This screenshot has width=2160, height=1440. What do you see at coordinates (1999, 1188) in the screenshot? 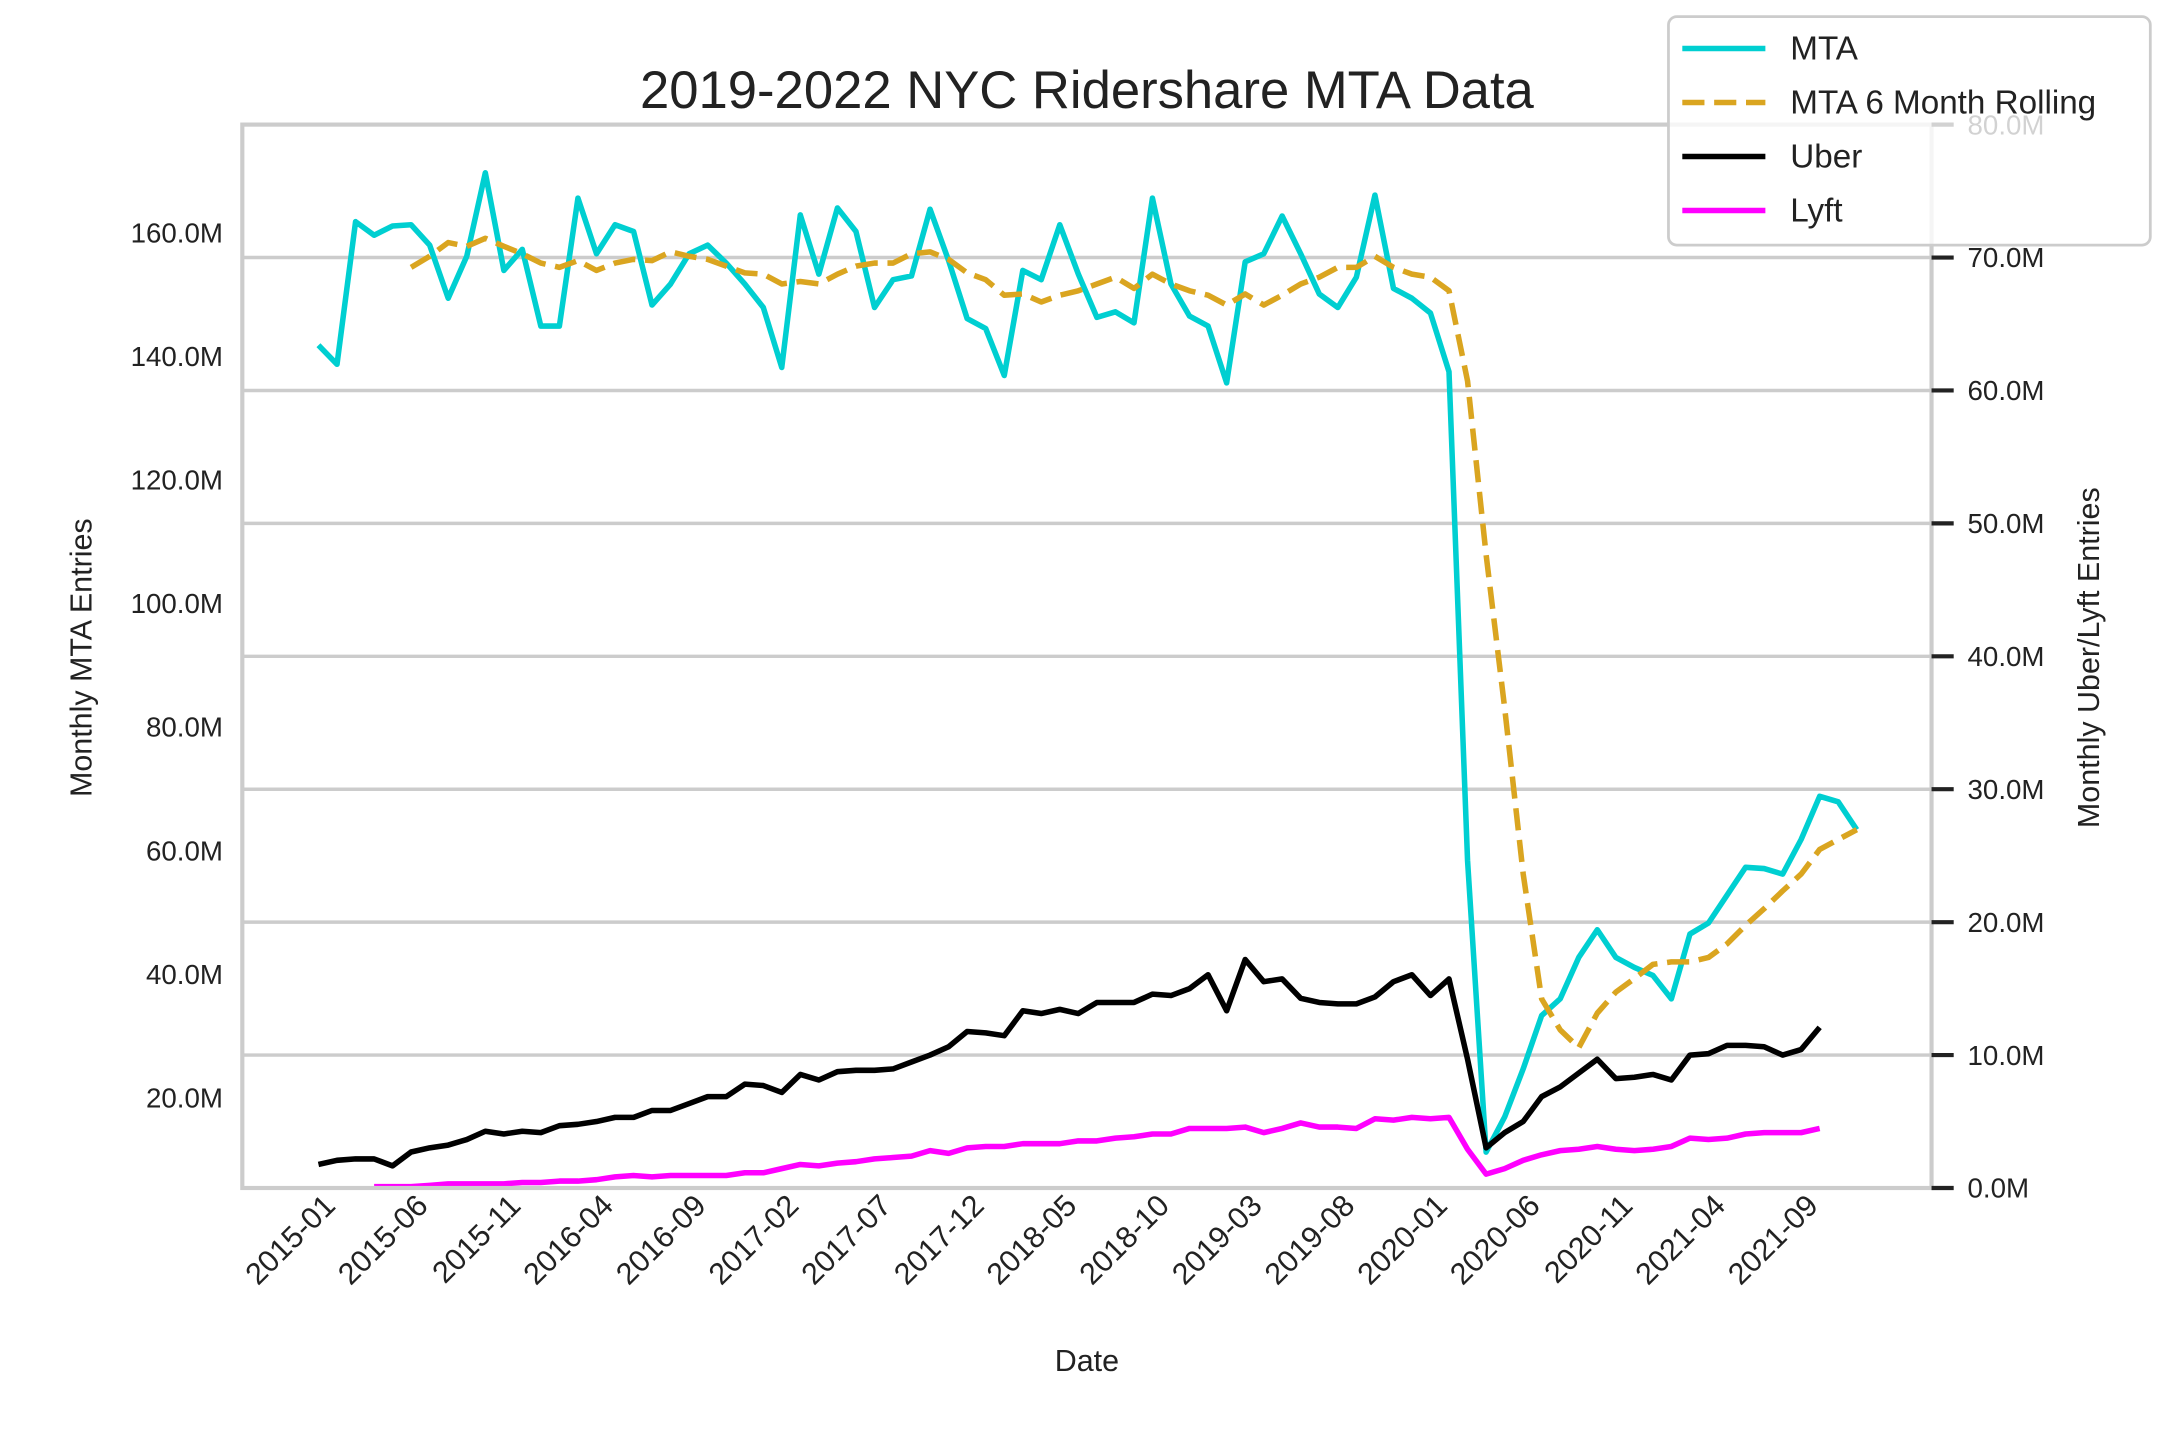
I see `y2-tick-label: 0.0M` at bounding box center [1999, 1188].